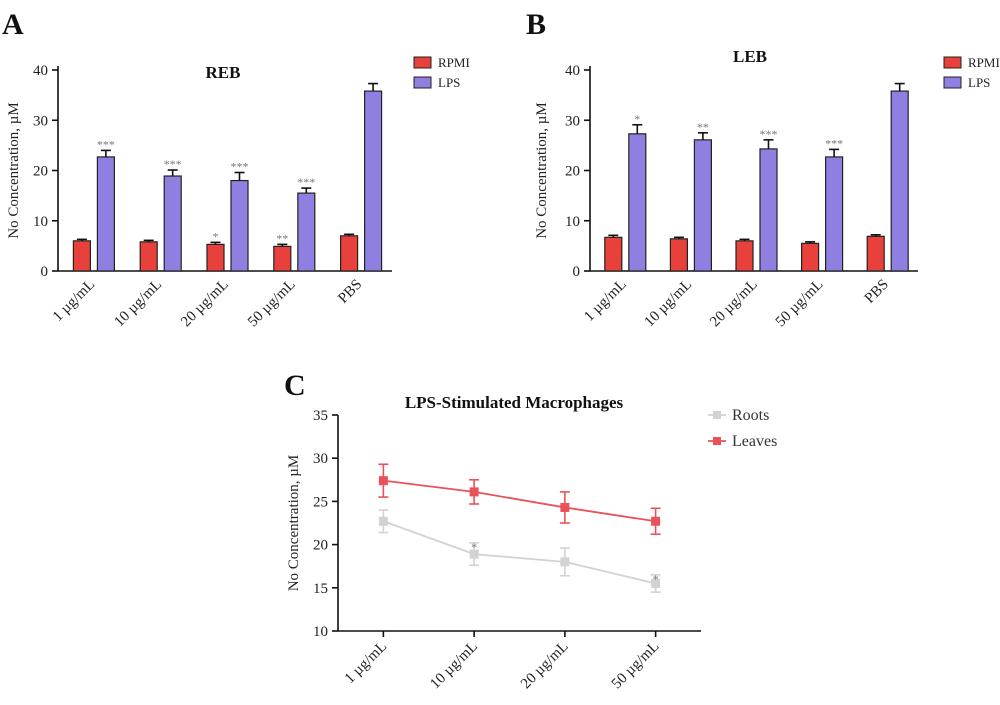 The image size is (1000, 705). I want to click on chart-title: LEB, so click(750, 56).